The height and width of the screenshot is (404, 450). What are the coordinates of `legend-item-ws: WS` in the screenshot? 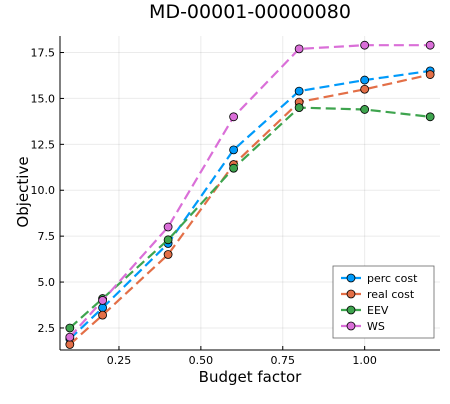 It's located at (363, 326).